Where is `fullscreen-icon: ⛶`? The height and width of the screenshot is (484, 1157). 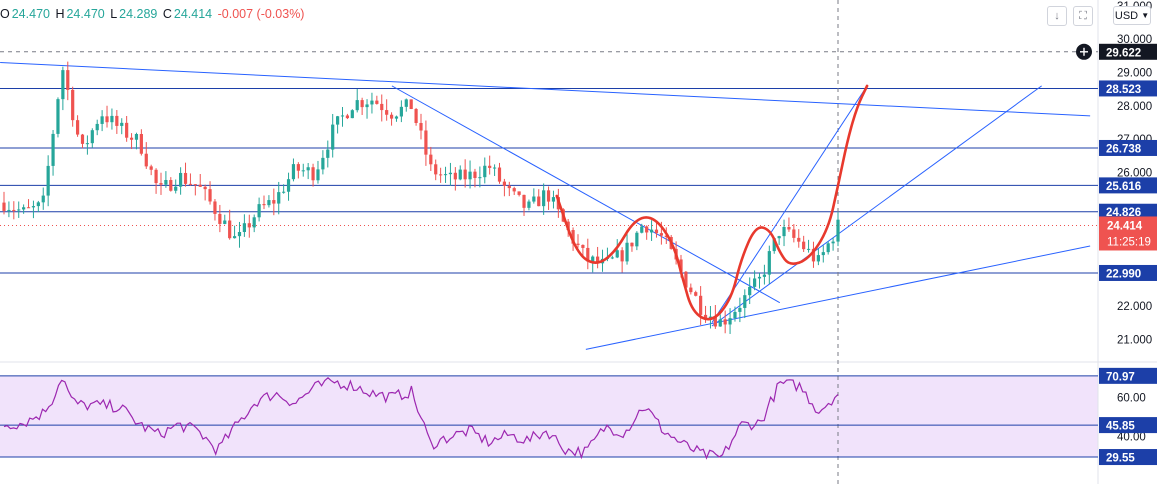 fullscreen-icon: ⛶ is located at coordinates (1083, 16).